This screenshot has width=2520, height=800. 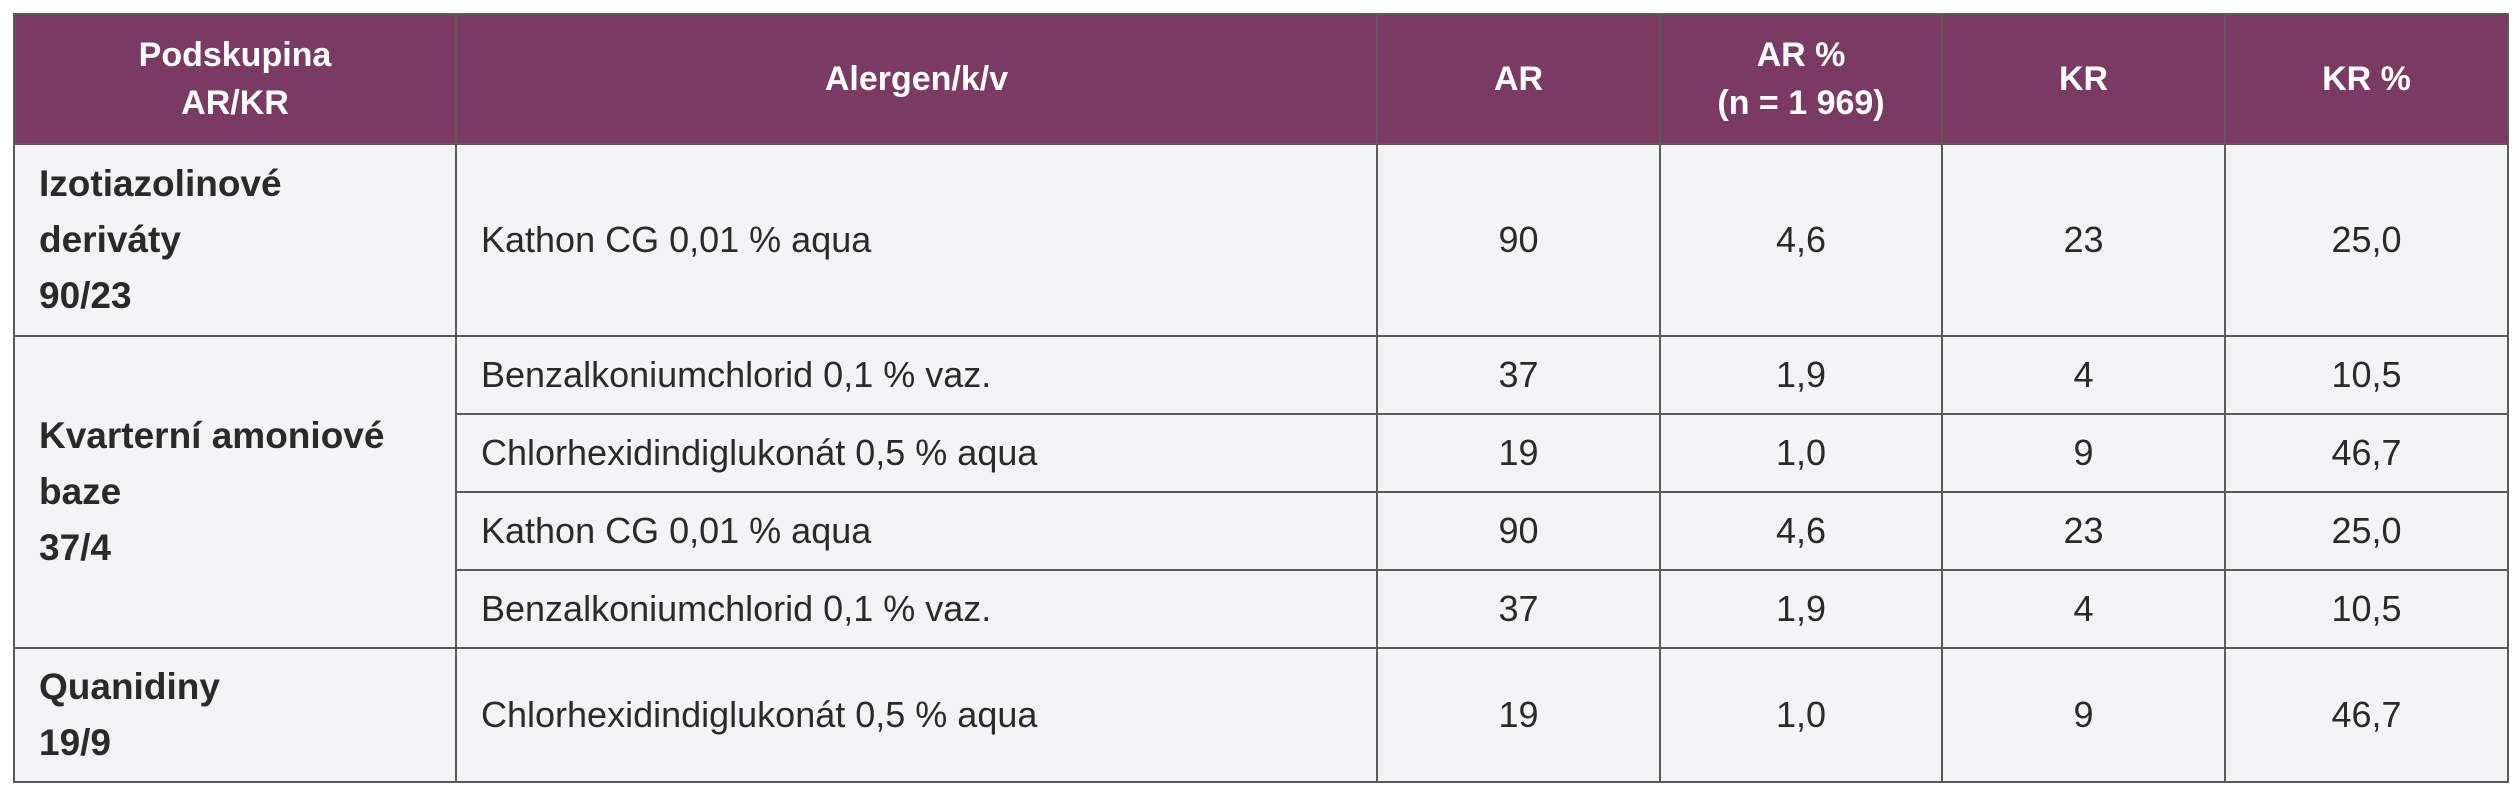 I want to click on header-cell: AR, so click(x=1518, y=79).